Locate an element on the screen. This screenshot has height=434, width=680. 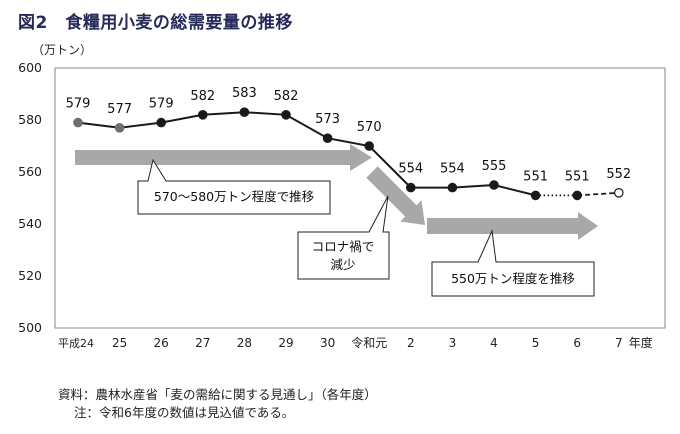
data-label: 577 is located at coordinates (119, 109).